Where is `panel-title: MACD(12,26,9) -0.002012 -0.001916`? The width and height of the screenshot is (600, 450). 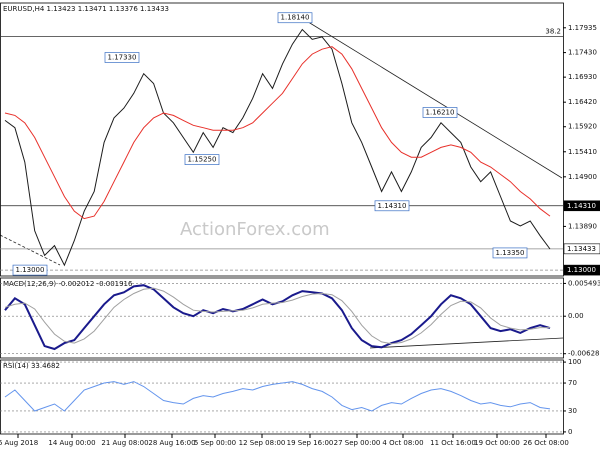
panel-title: MACD(12,26,9) -0.002012 -0.001916 is located at coordinates (68, 284).